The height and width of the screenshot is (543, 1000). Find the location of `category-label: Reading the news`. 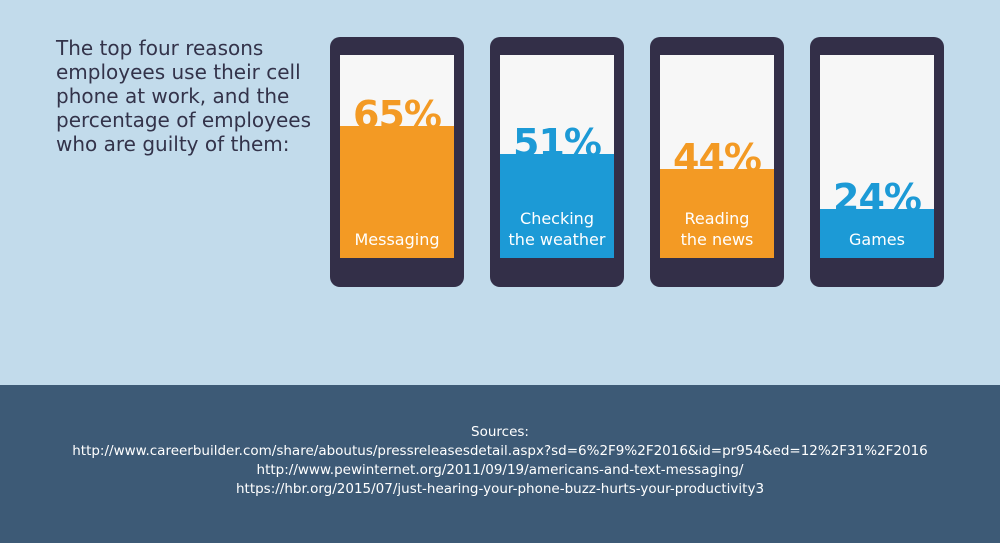

category-label: Reading the news is located at coordinates (717, 229).